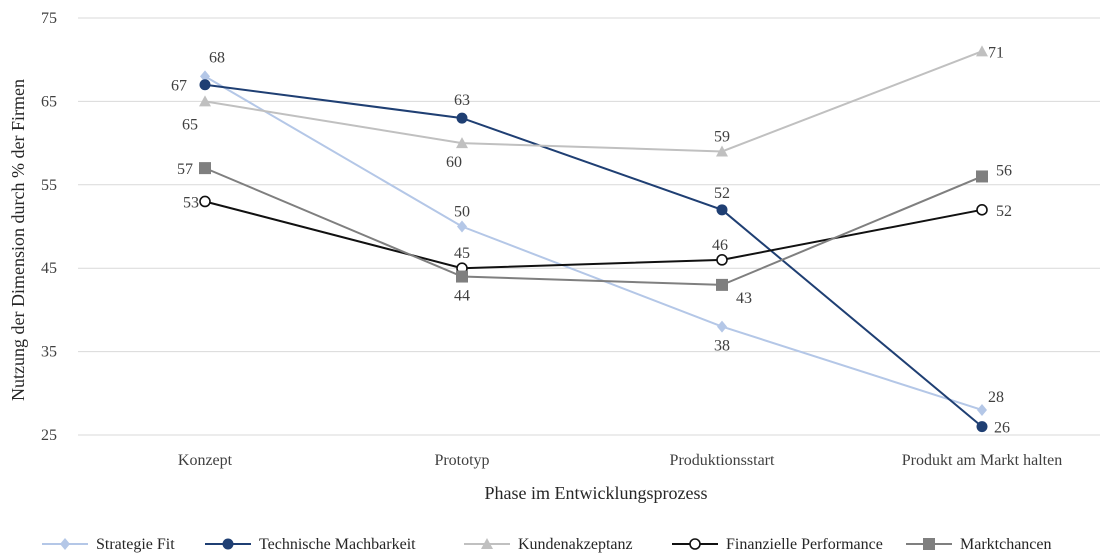 The image size is (1100, 556). What do you see at coordinates (49, 435) in the screenshot?
I see `y-tick-label: 25` at bounding box center [49, 435].